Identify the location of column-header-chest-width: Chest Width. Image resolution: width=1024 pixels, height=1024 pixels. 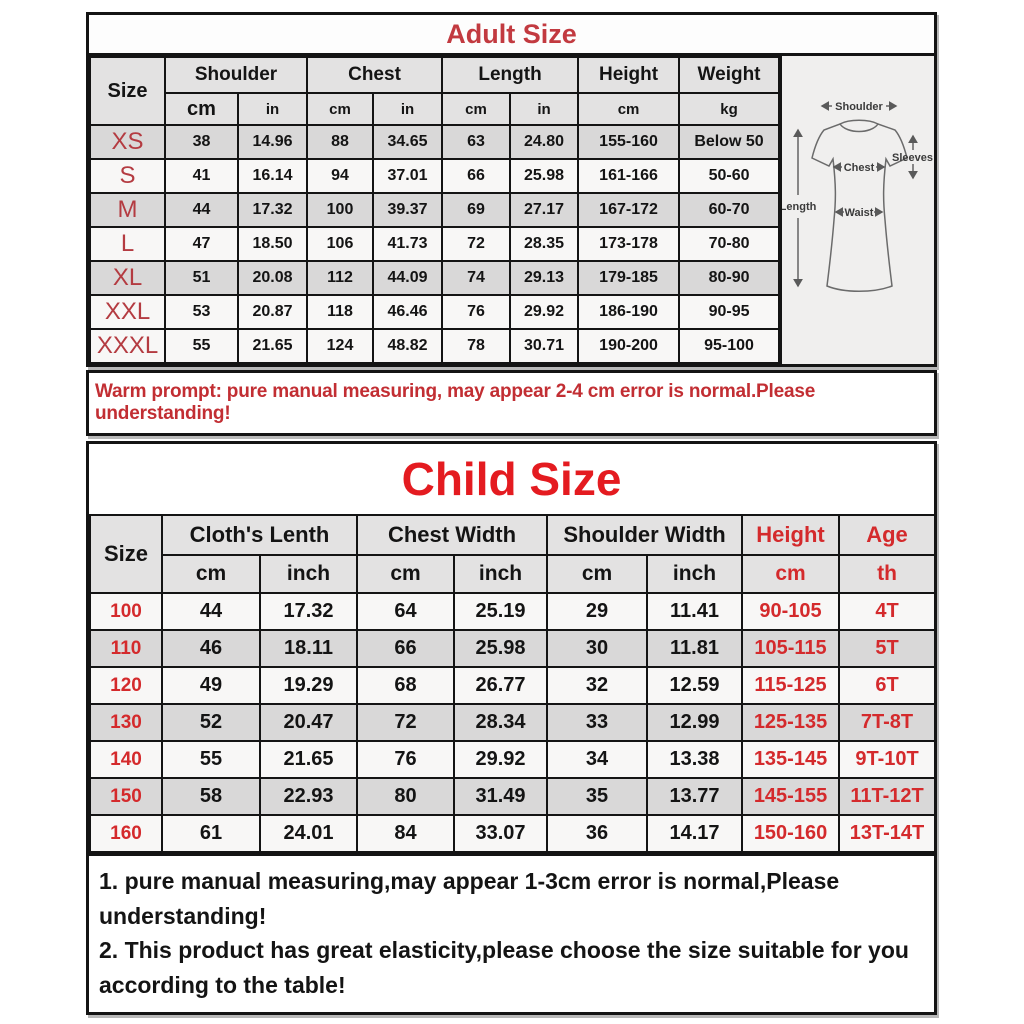
(452, 535).